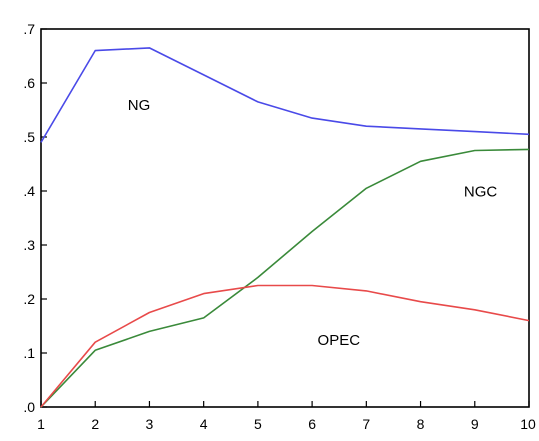 The height and width of the screenshot is (441, 539). What do you see at coordinates (29, 407) in the screenshot?
I see `y-tick-label: .0` at bounding box center [29, 407].